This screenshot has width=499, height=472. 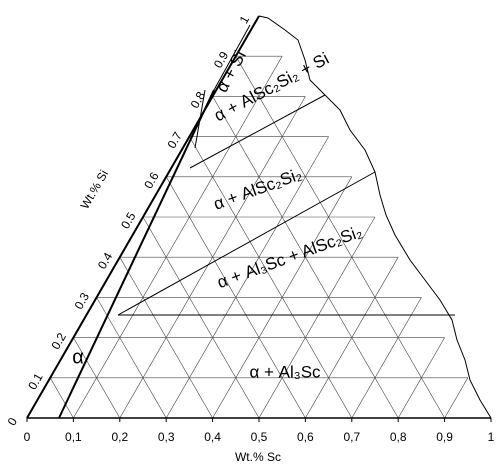 I want to click on region-label: α + Al₃Sc, so click(x=285, y=371).